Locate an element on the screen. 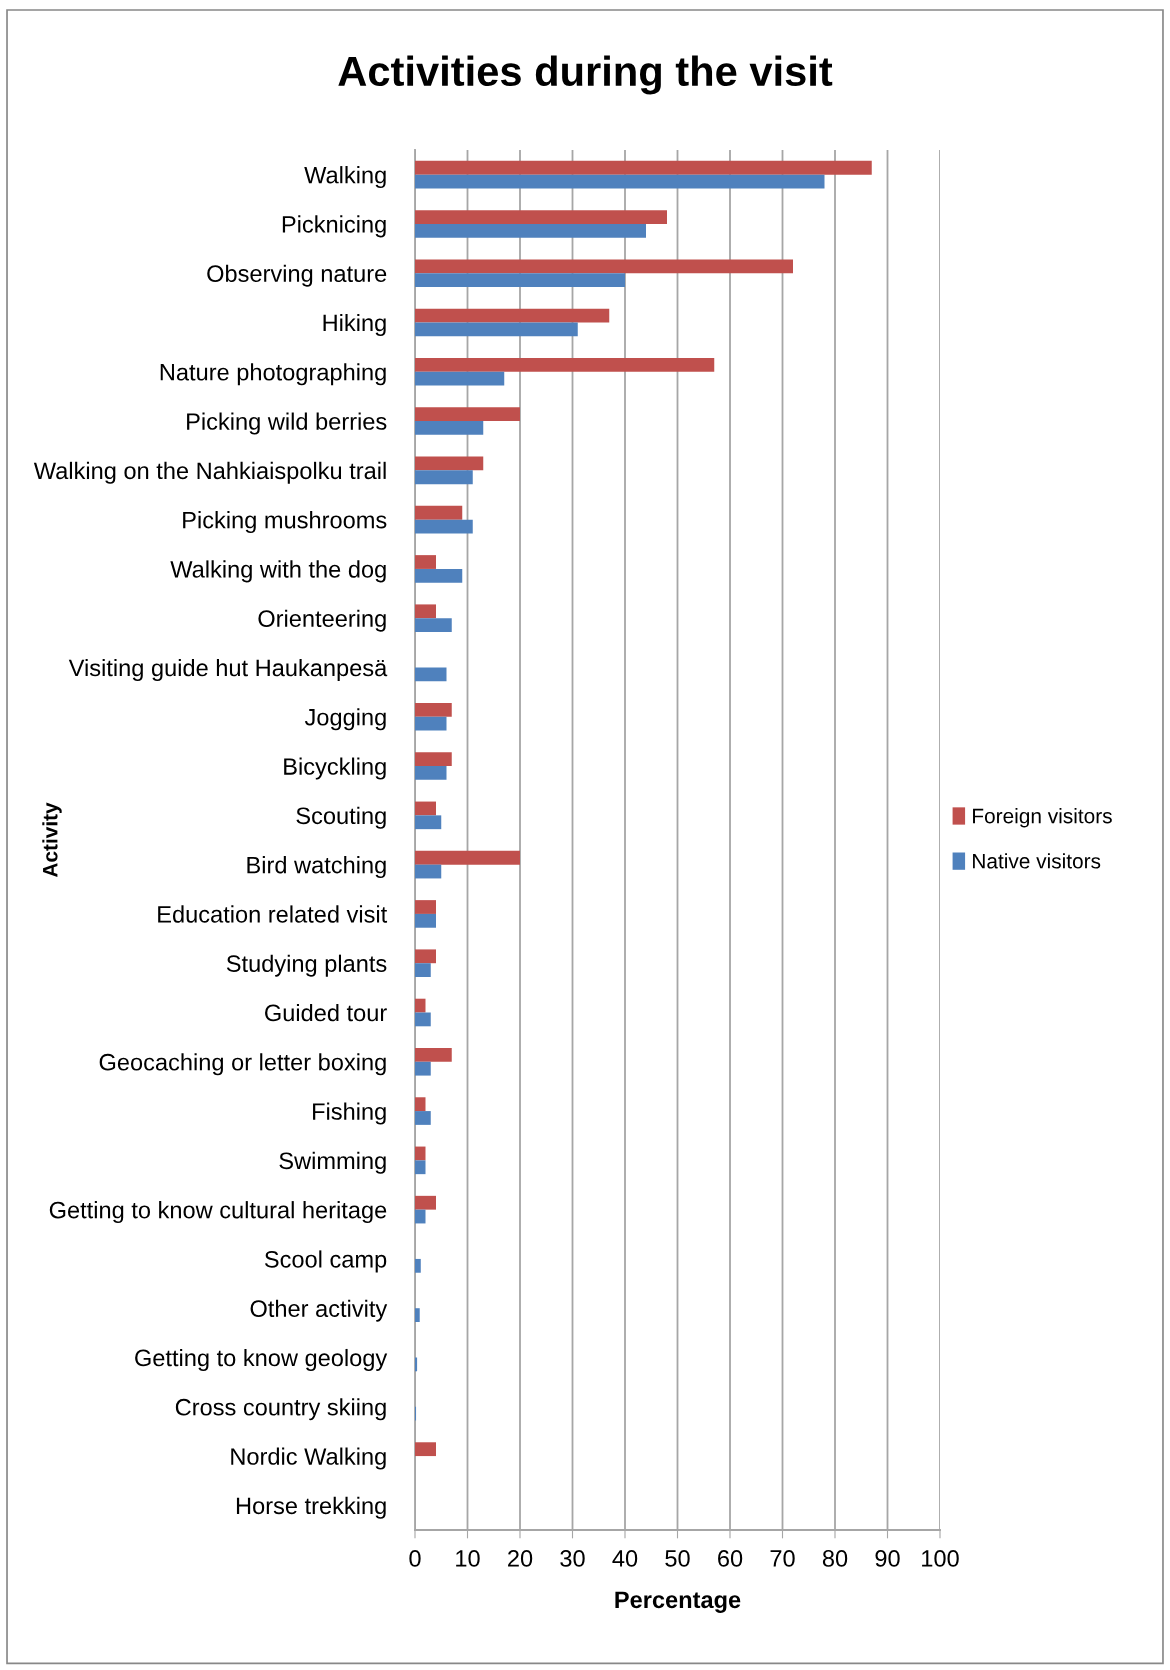 The width and height of the screenshot is (1170, 1670). y-tick-label: Observing nature is located at coordinates (297, 275).